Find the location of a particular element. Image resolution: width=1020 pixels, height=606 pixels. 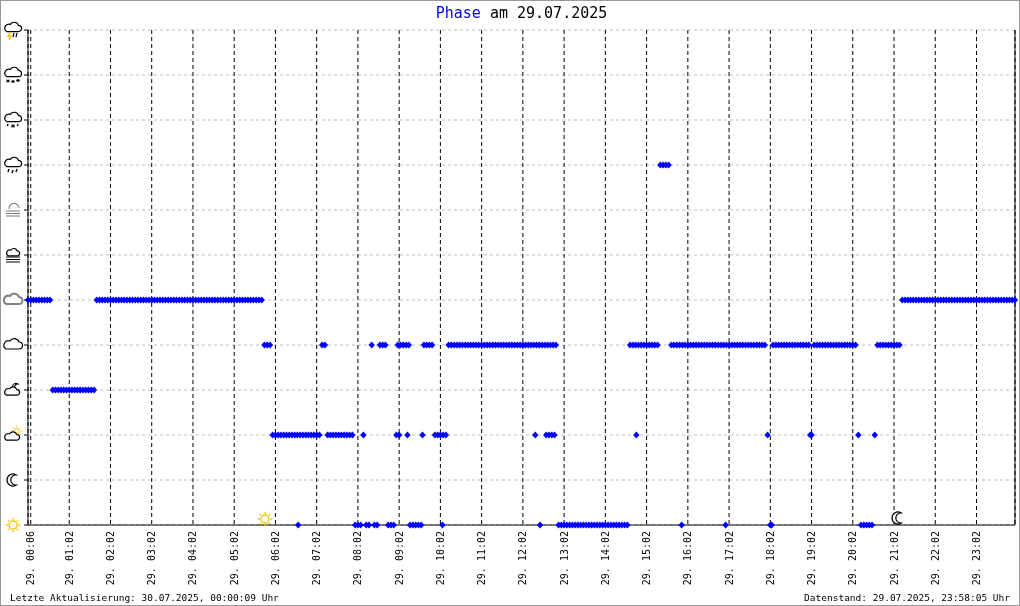

x-tick-label: 29. 02:02 is located at coordinates (110, 558).